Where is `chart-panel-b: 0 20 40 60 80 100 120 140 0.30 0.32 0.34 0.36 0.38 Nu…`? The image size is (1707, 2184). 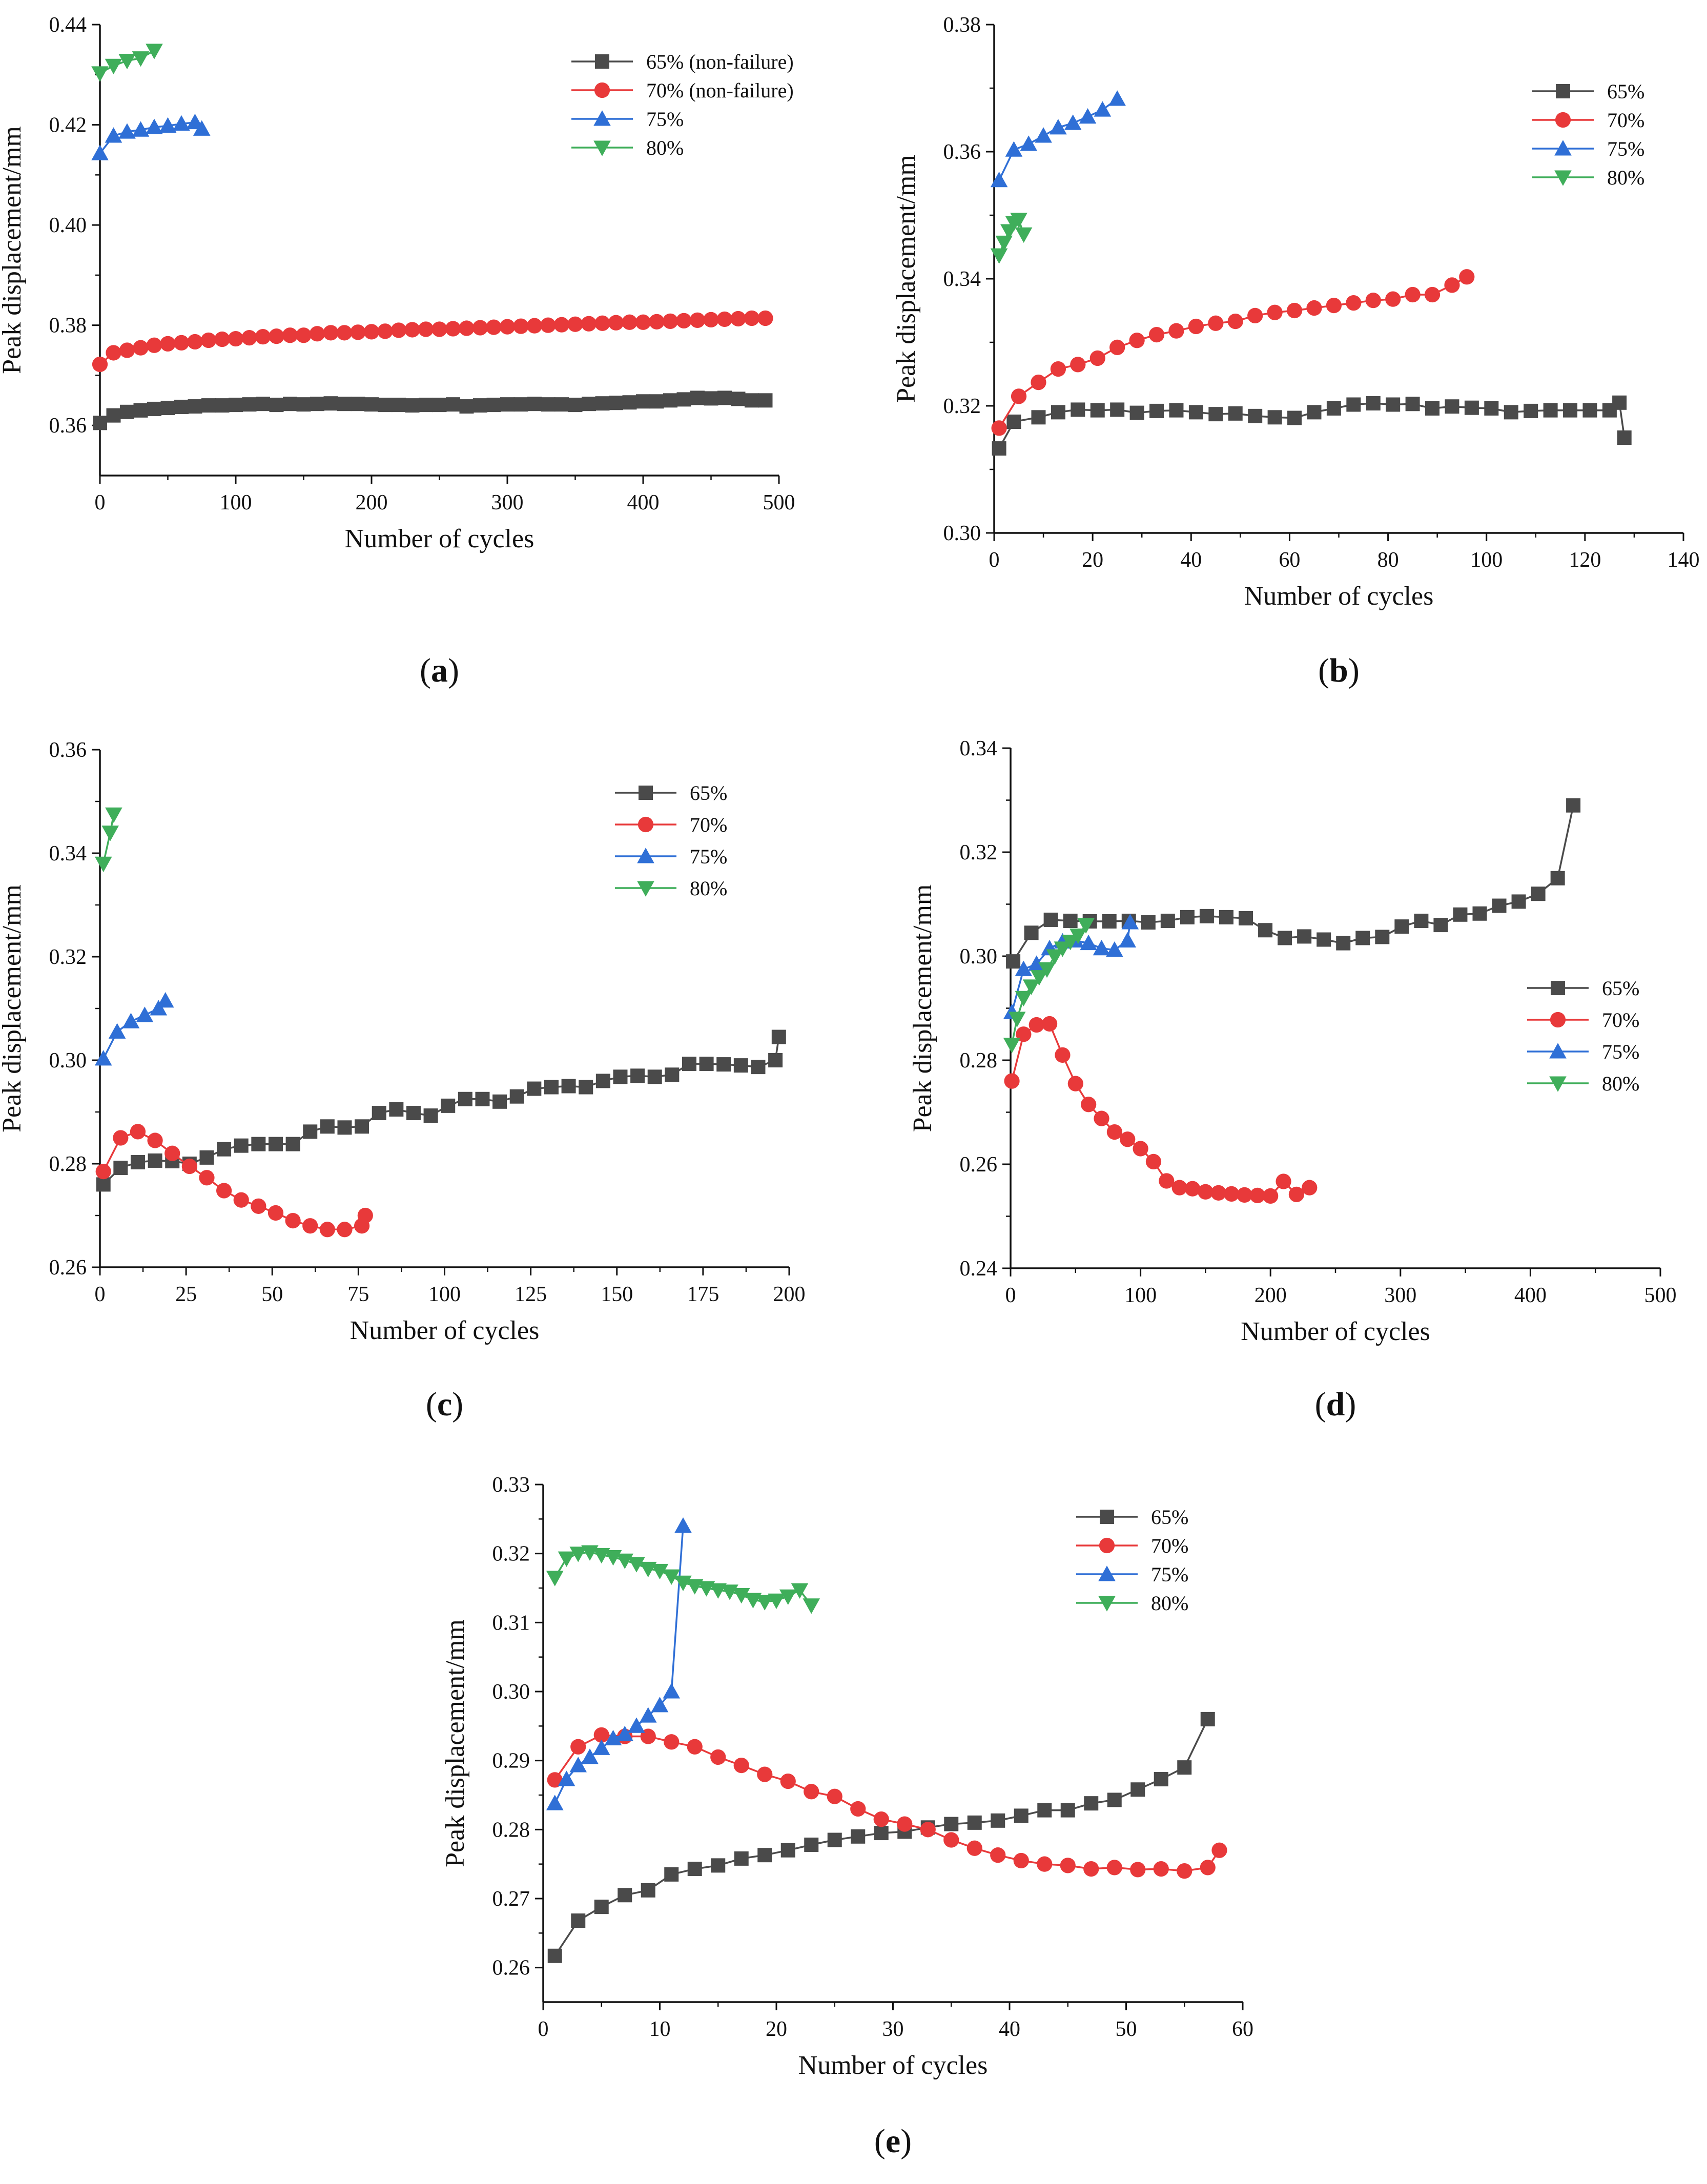
chart-panel-b: 0 20 40 60 80 100 120 140 0.30 0.32 0.34 0.36 0.38 Nu… is located at coordinates (1296, 351).